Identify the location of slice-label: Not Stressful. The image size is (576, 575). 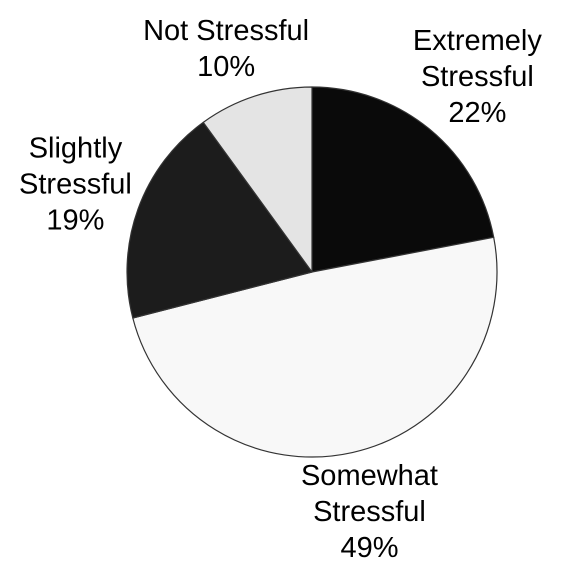
(226, 31).